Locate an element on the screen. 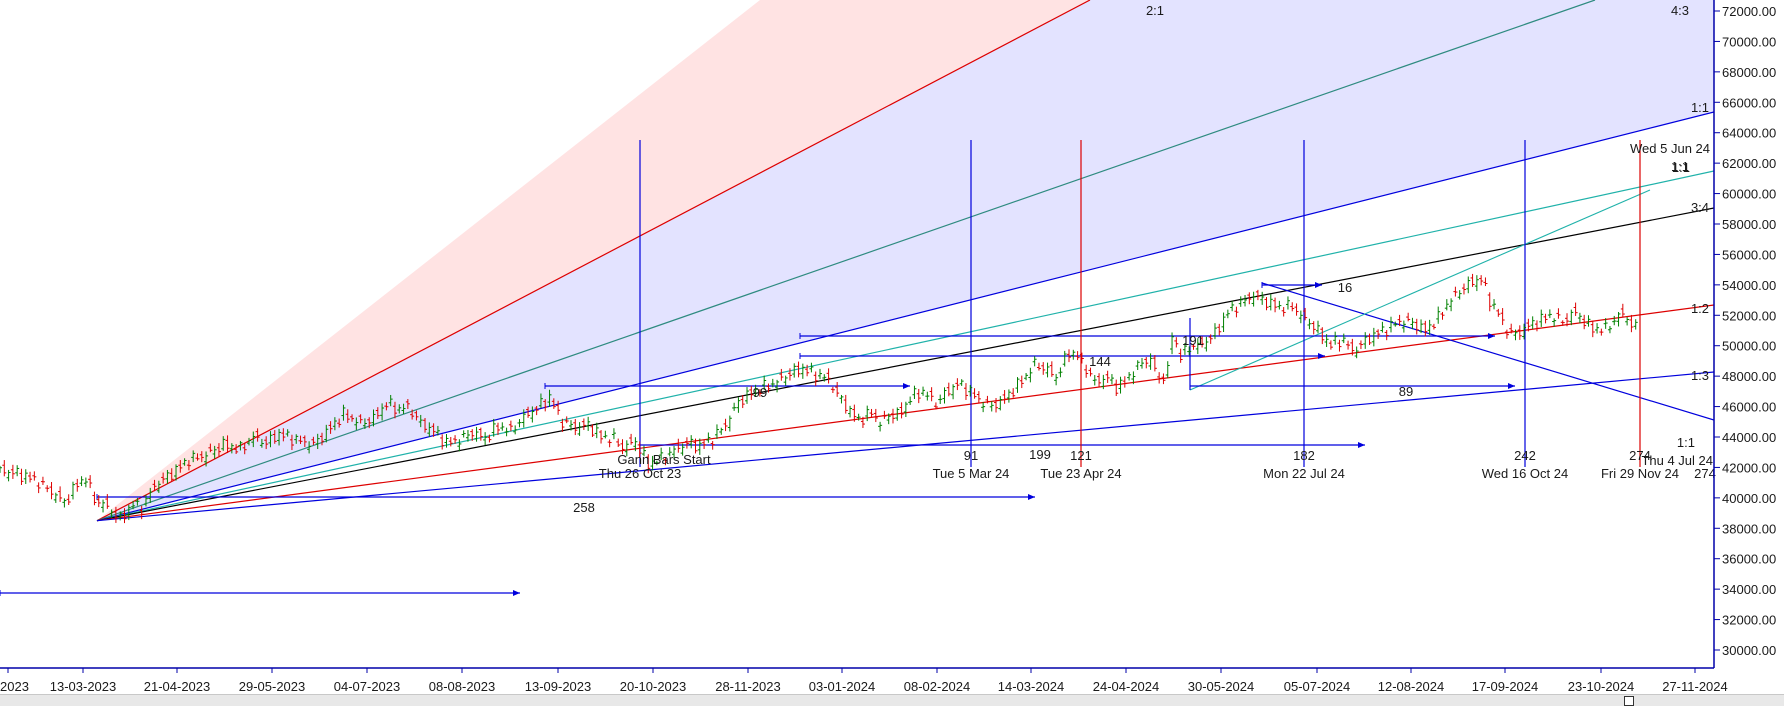 The height and width of the screenshot is (710, 1784). x-tick-label: 24-04-2024 is located at coordinates (1126, 686).